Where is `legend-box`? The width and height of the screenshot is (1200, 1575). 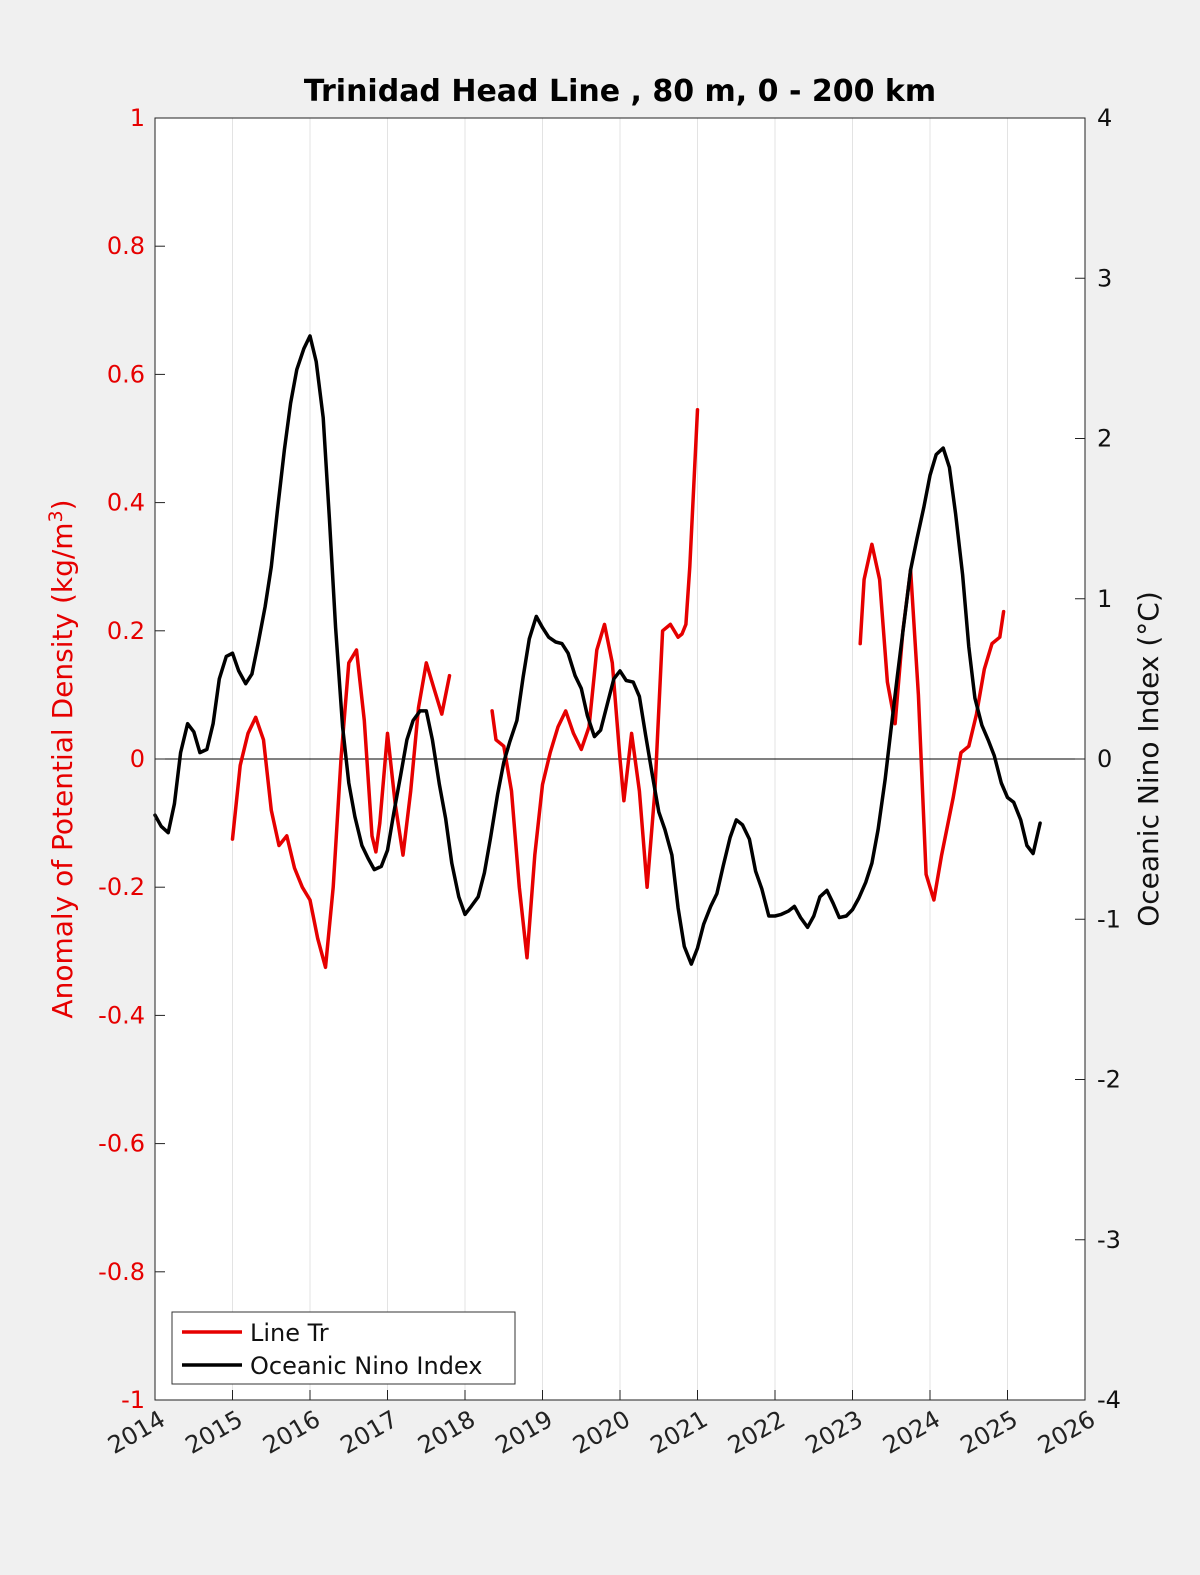 legend-box is located at coordinates (343, 1348).